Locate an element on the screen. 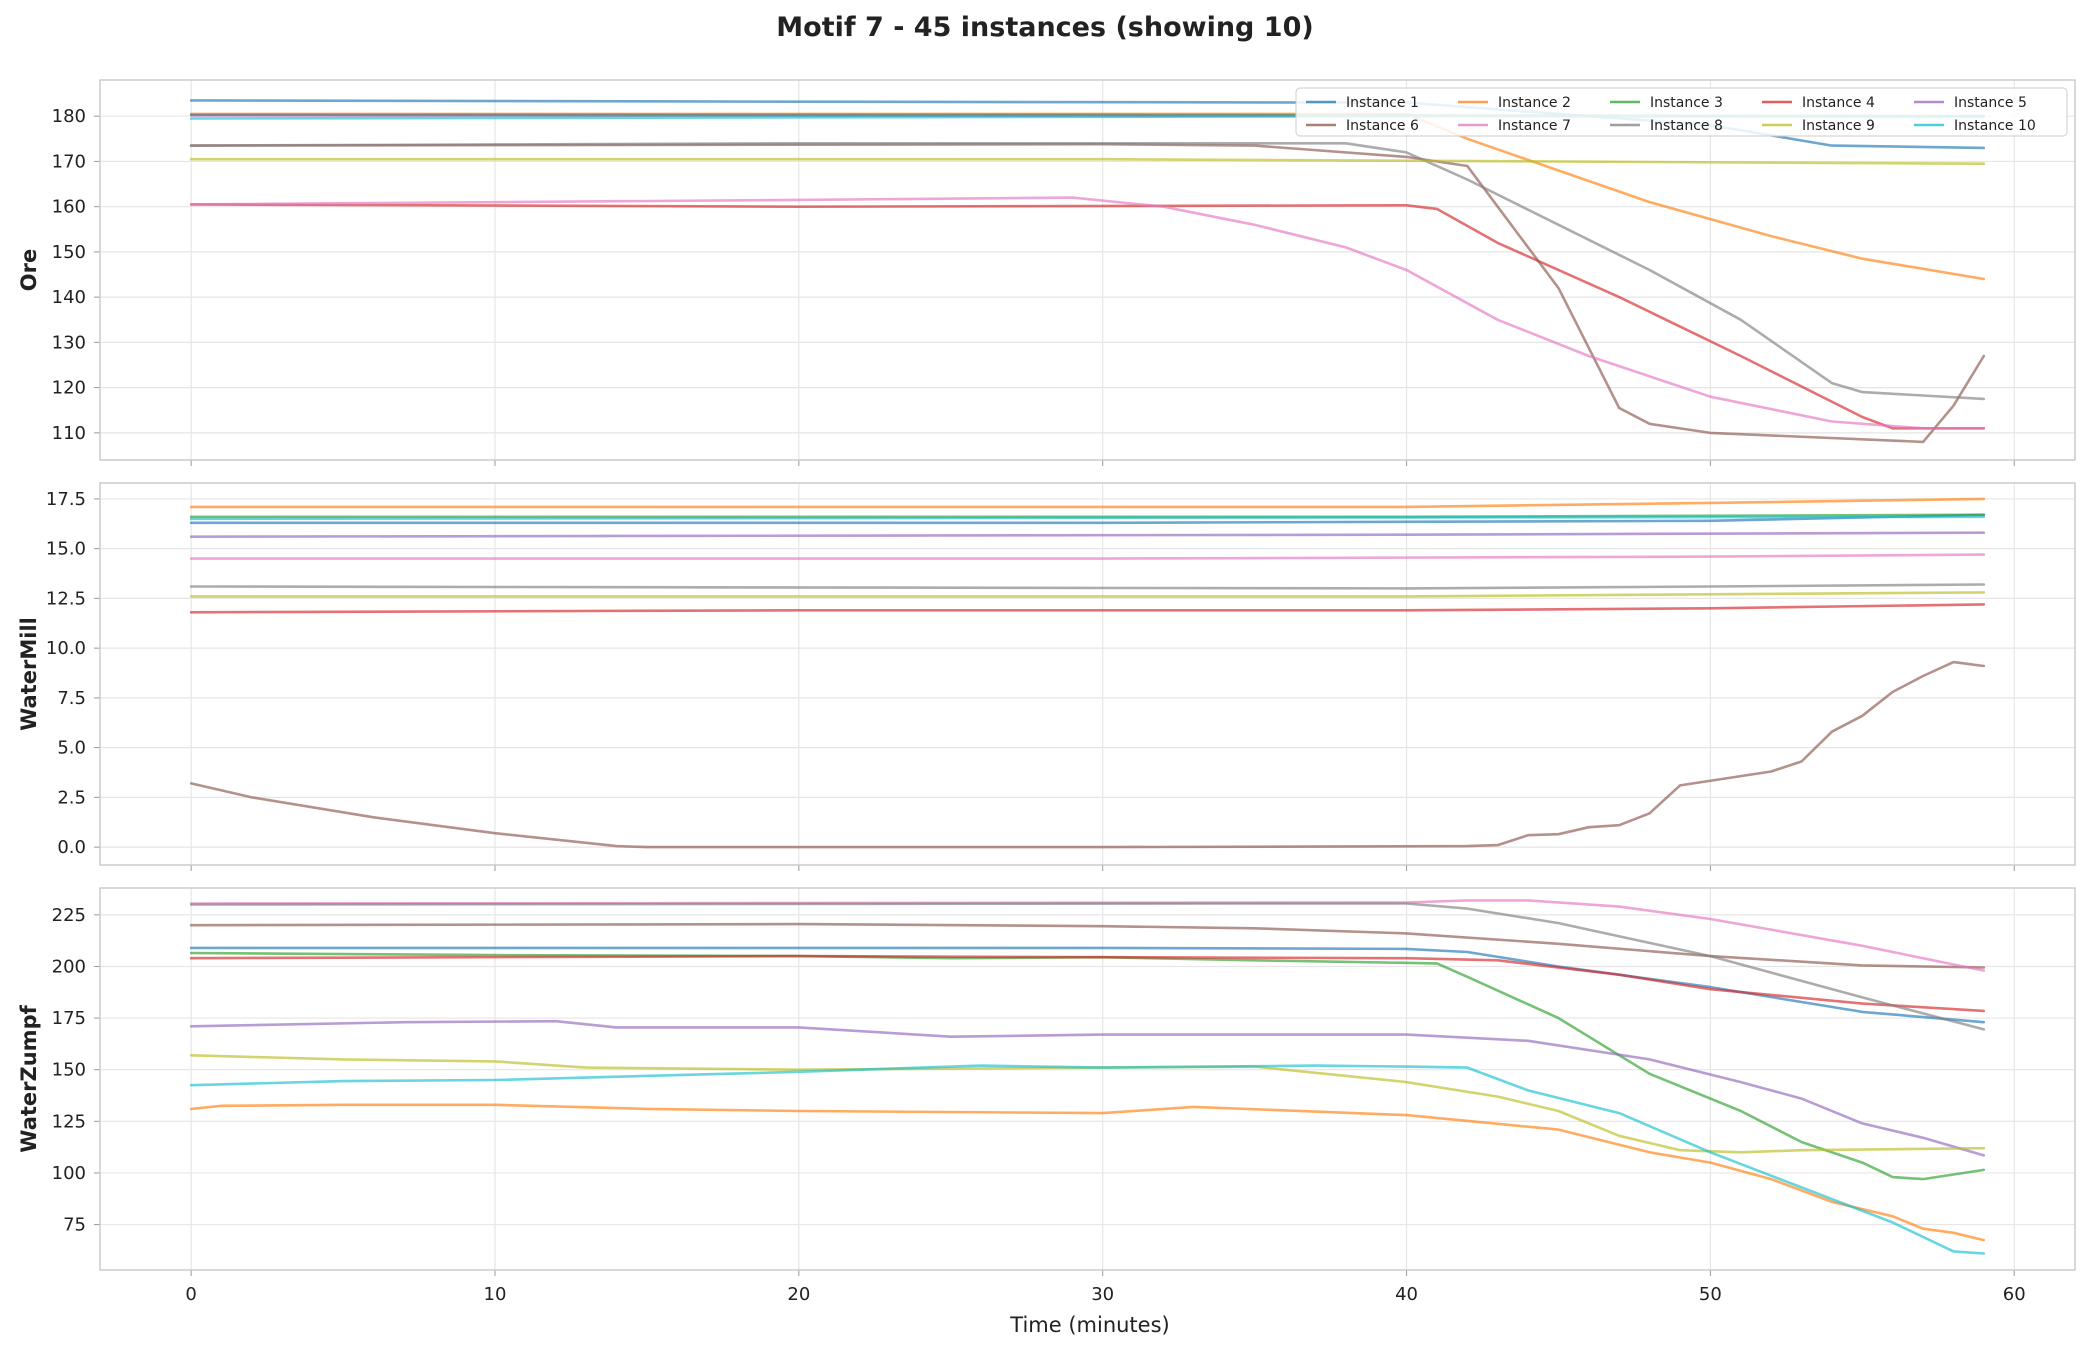  y-axis-label: WaterZumpf is located at coordinates (29, 1078).